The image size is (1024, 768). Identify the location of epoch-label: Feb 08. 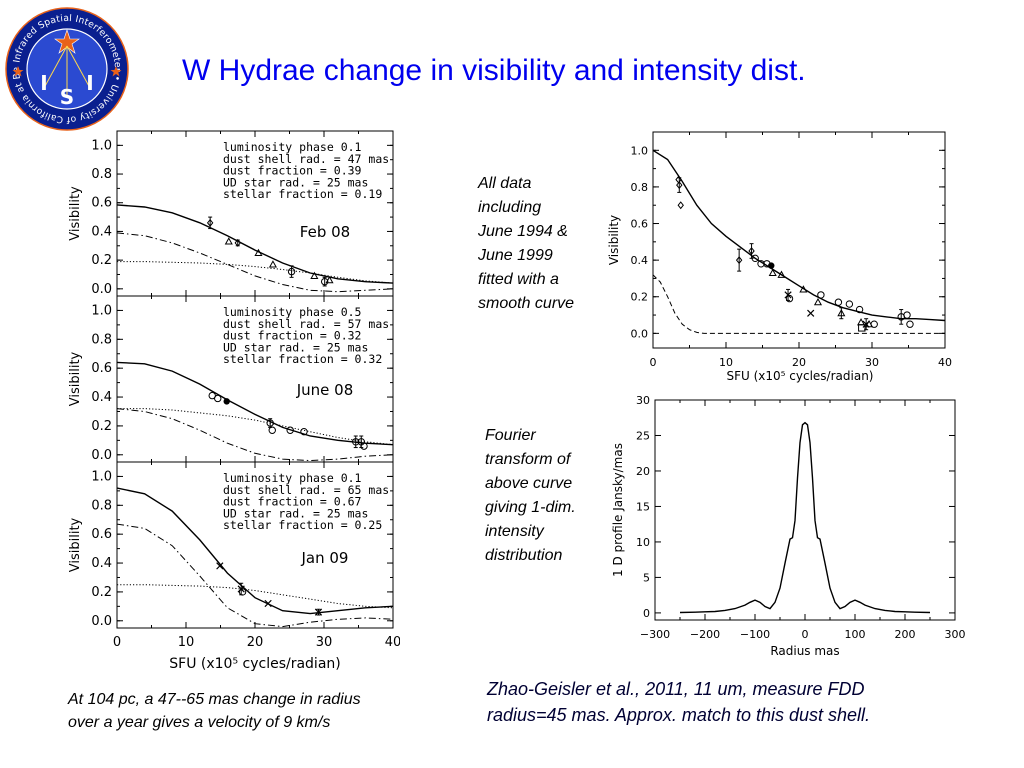
(325, 232).